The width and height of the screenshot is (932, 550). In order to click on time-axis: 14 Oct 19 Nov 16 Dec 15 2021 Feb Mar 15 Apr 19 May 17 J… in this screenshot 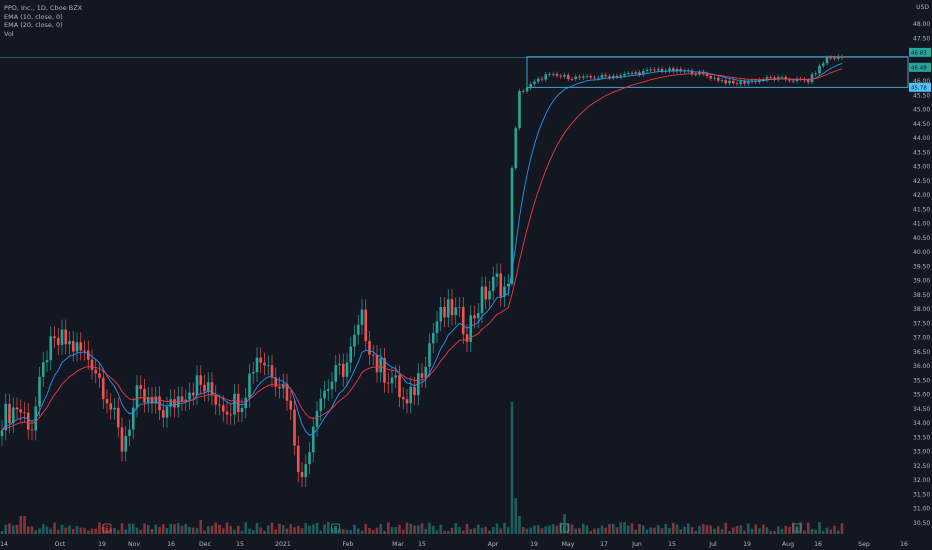, I will do `click(454, 544)`.